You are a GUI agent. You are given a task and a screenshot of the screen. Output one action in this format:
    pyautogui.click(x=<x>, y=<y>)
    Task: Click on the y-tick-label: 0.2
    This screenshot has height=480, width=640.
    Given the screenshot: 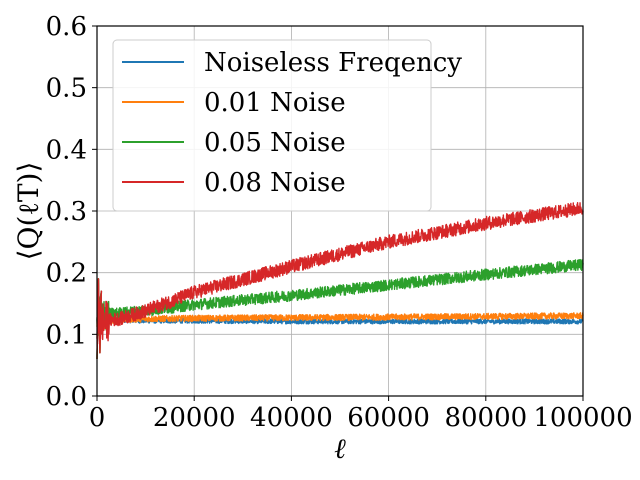 What is the action you would take?
    pyautogui.click(x=66, y=274)
    